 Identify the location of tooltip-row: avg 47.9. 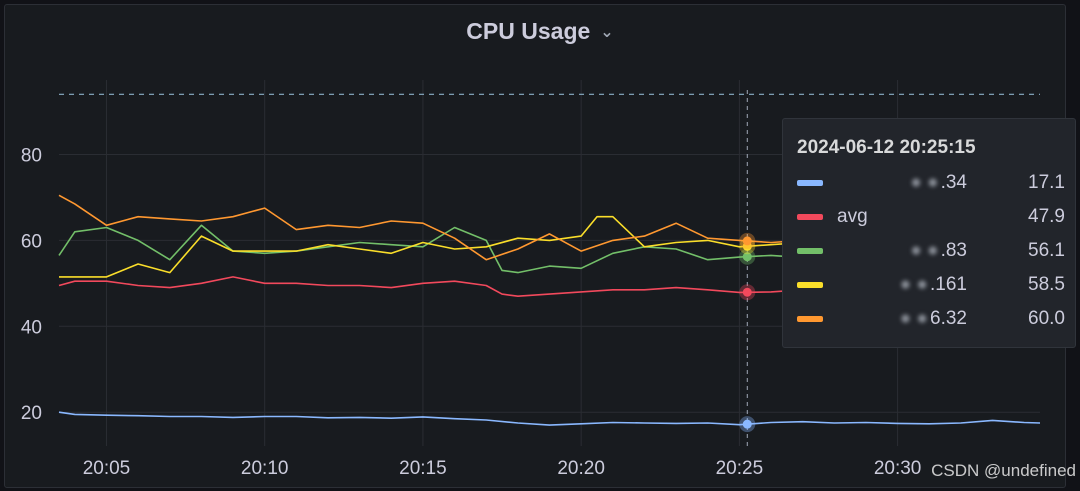
(932, 218).